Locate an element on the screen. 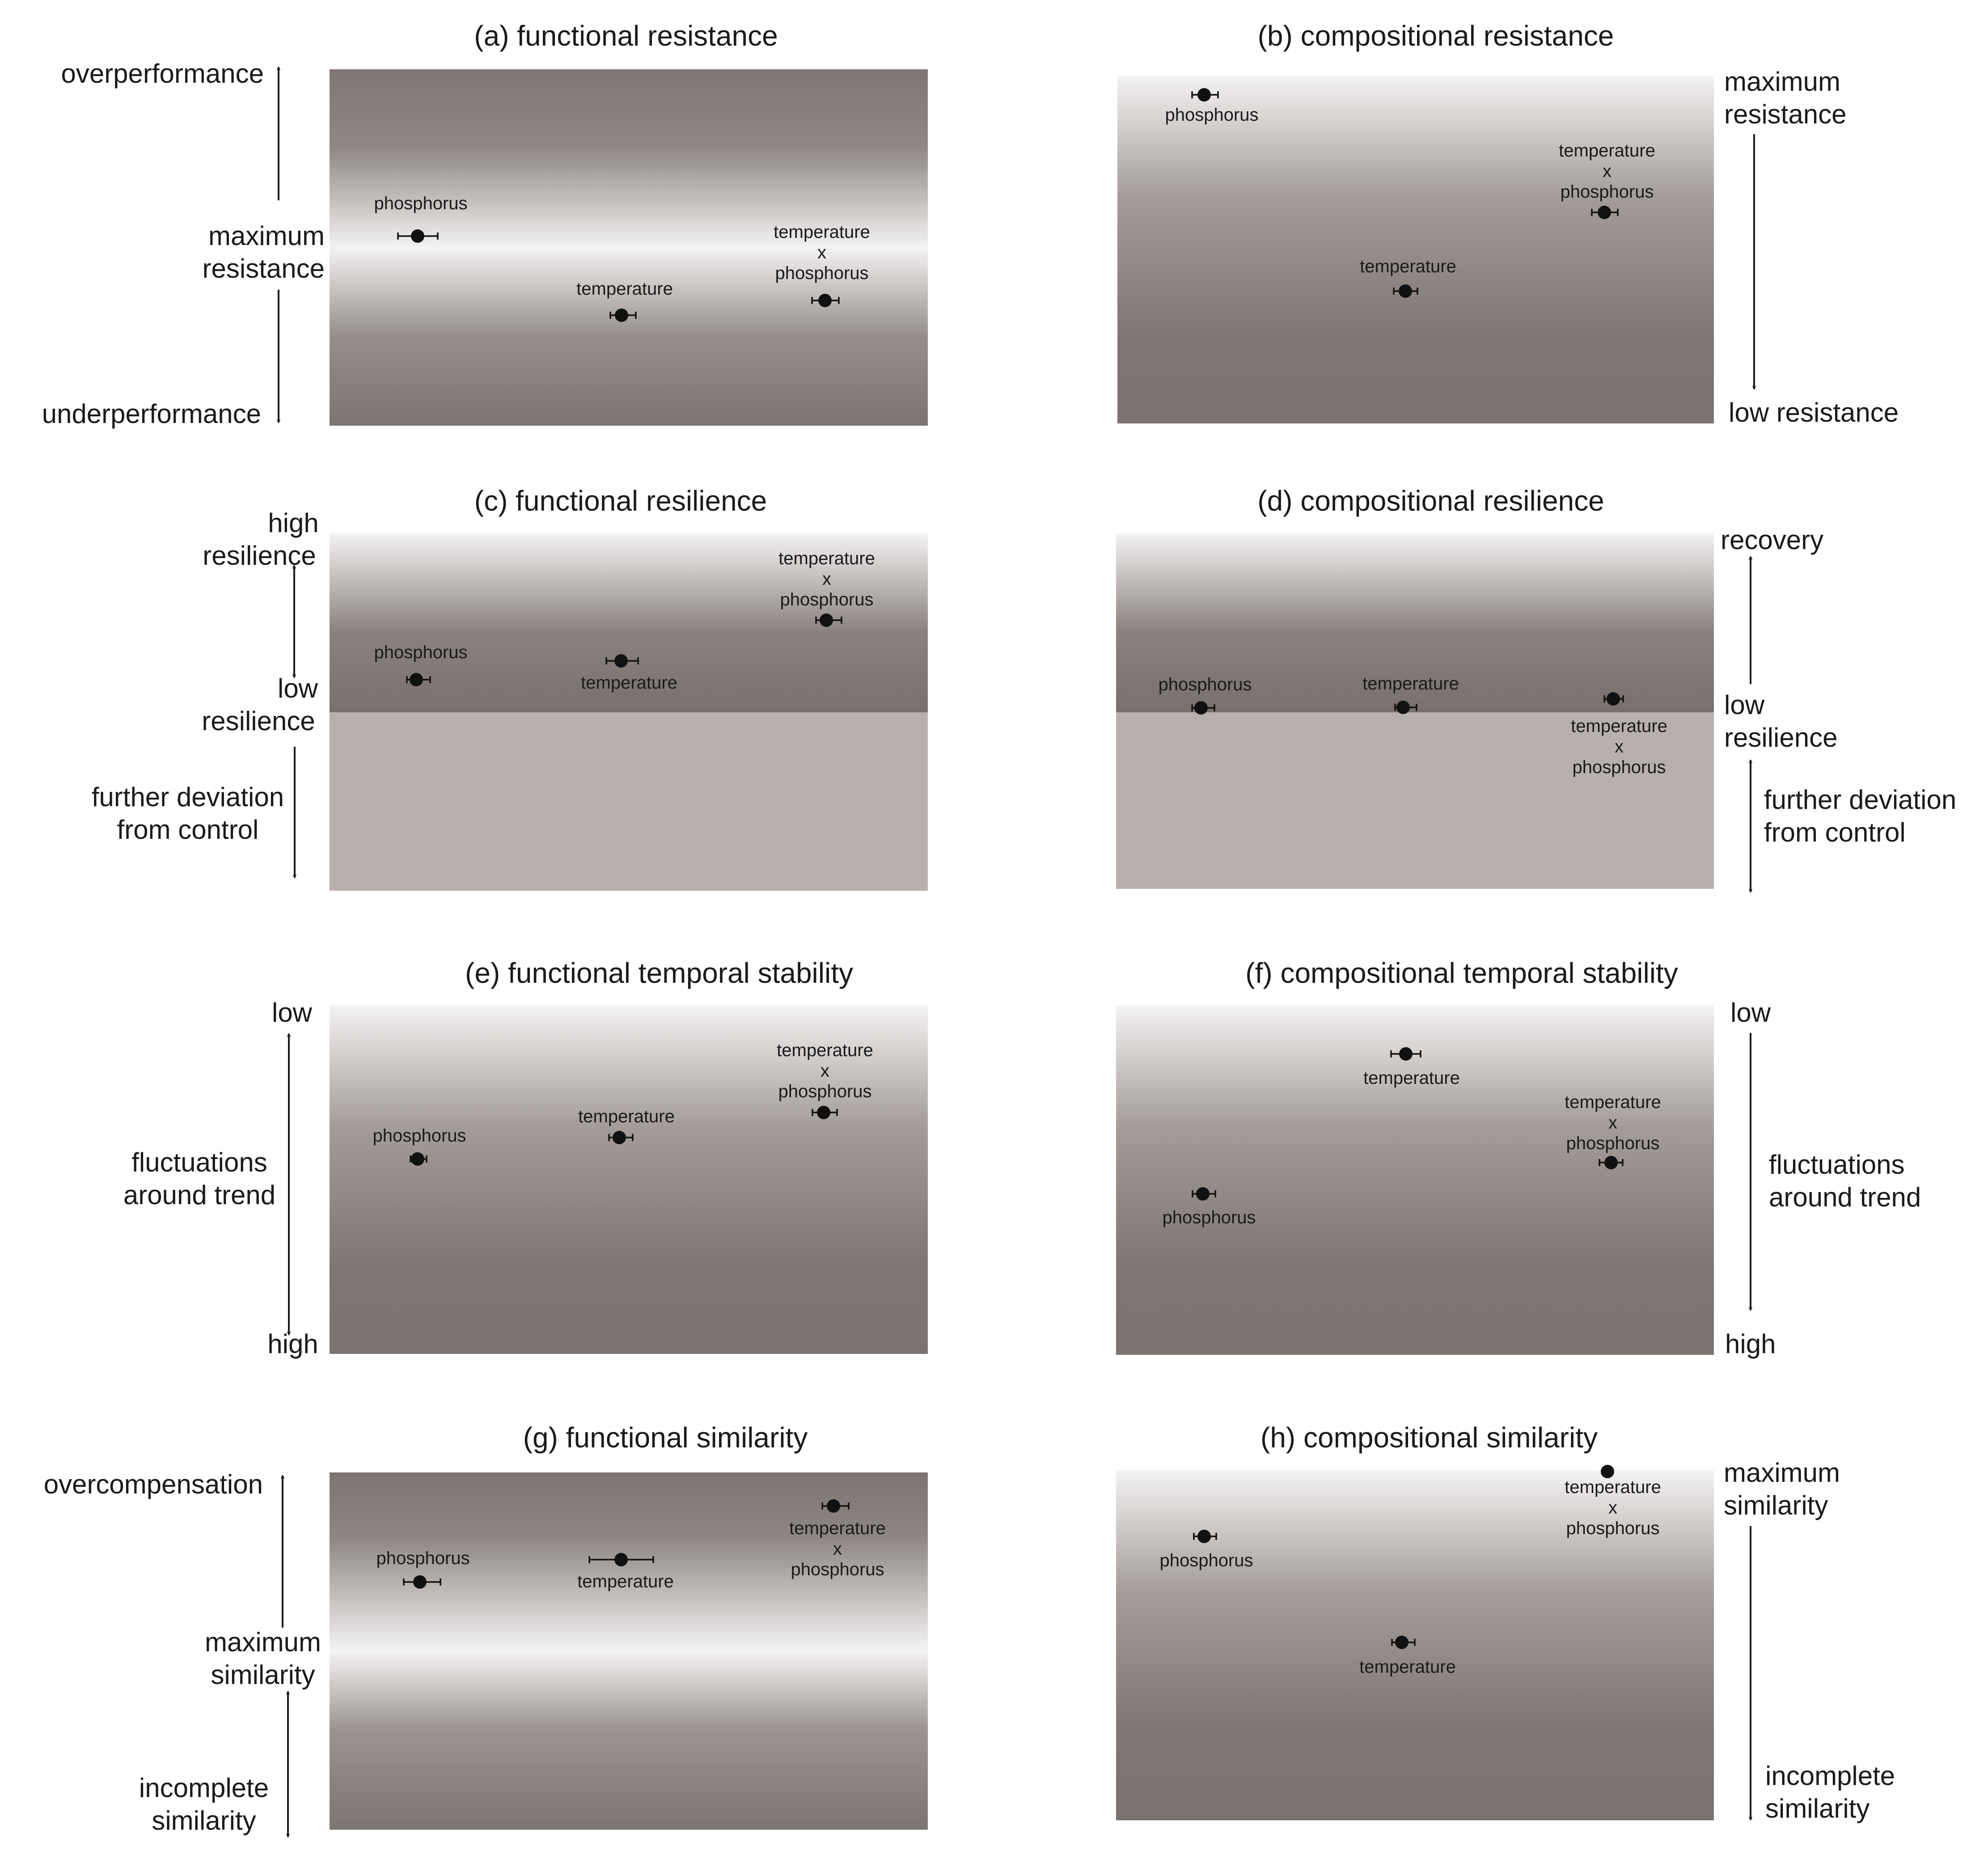  label-resistance: resistance is located at coordinates (1785, 114).